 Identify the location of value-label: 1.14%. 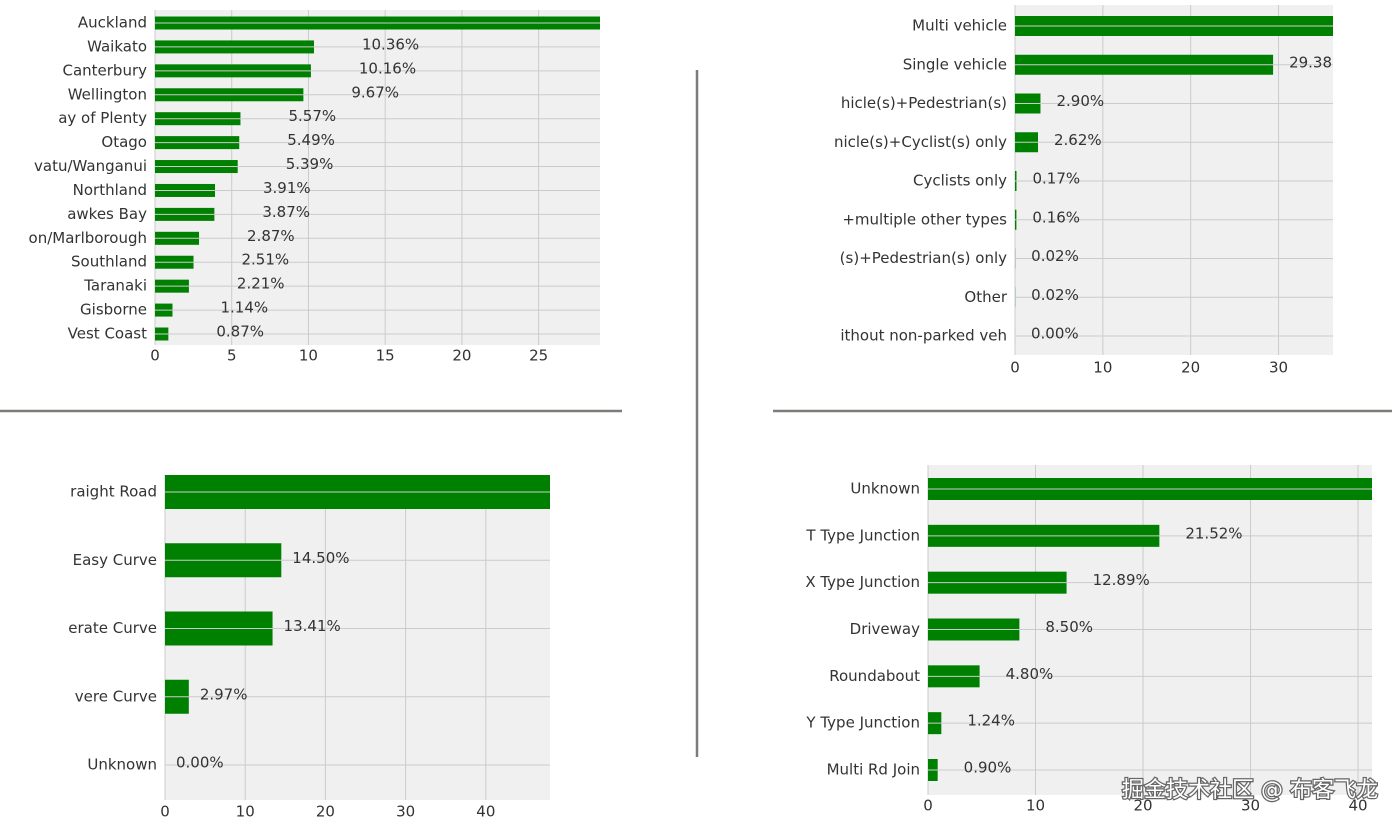
(244, 308).